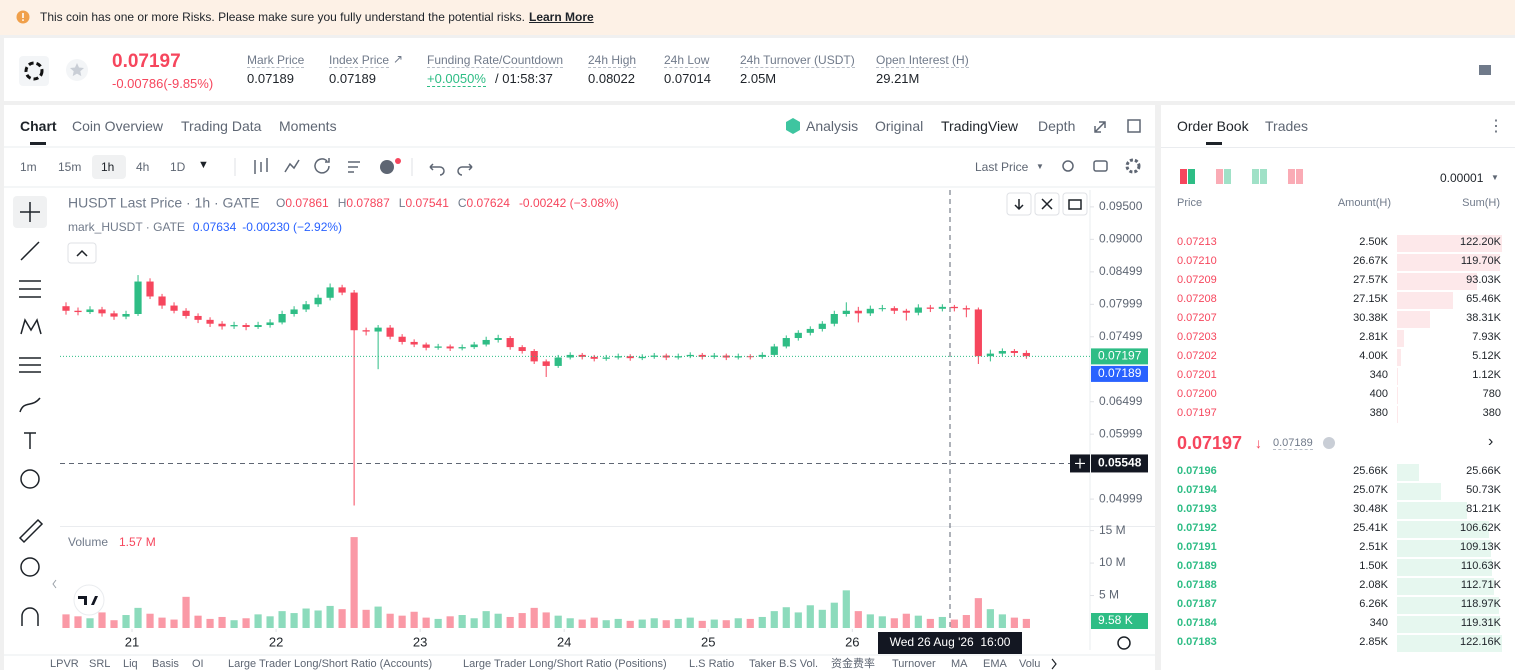 This screenshot has height=670, width=1515. Describe the element at coordinates (959, 664) in the screenshot. I see `indicator-tab: MA` at that location.